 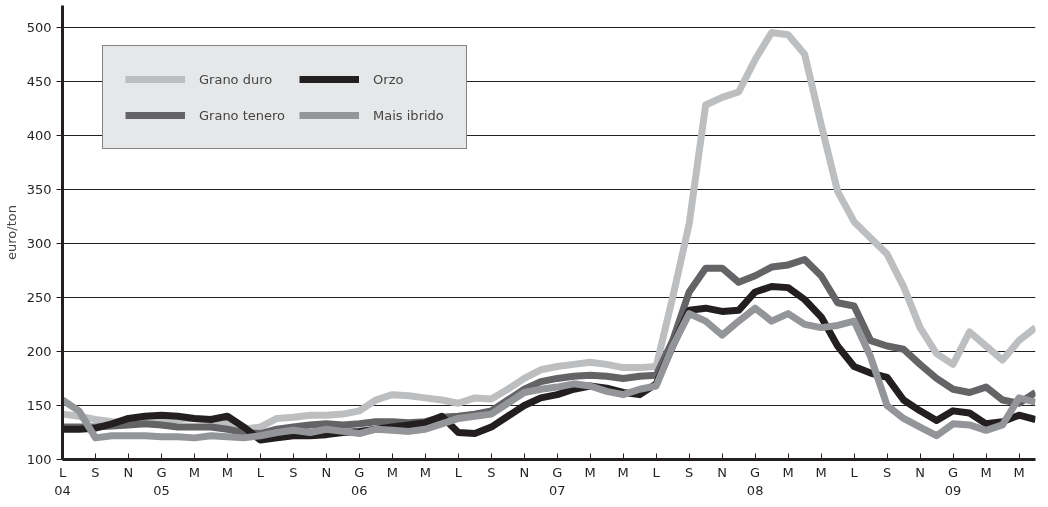 I want to click on x-tick-label: G 08, so click(x=755, y=481).